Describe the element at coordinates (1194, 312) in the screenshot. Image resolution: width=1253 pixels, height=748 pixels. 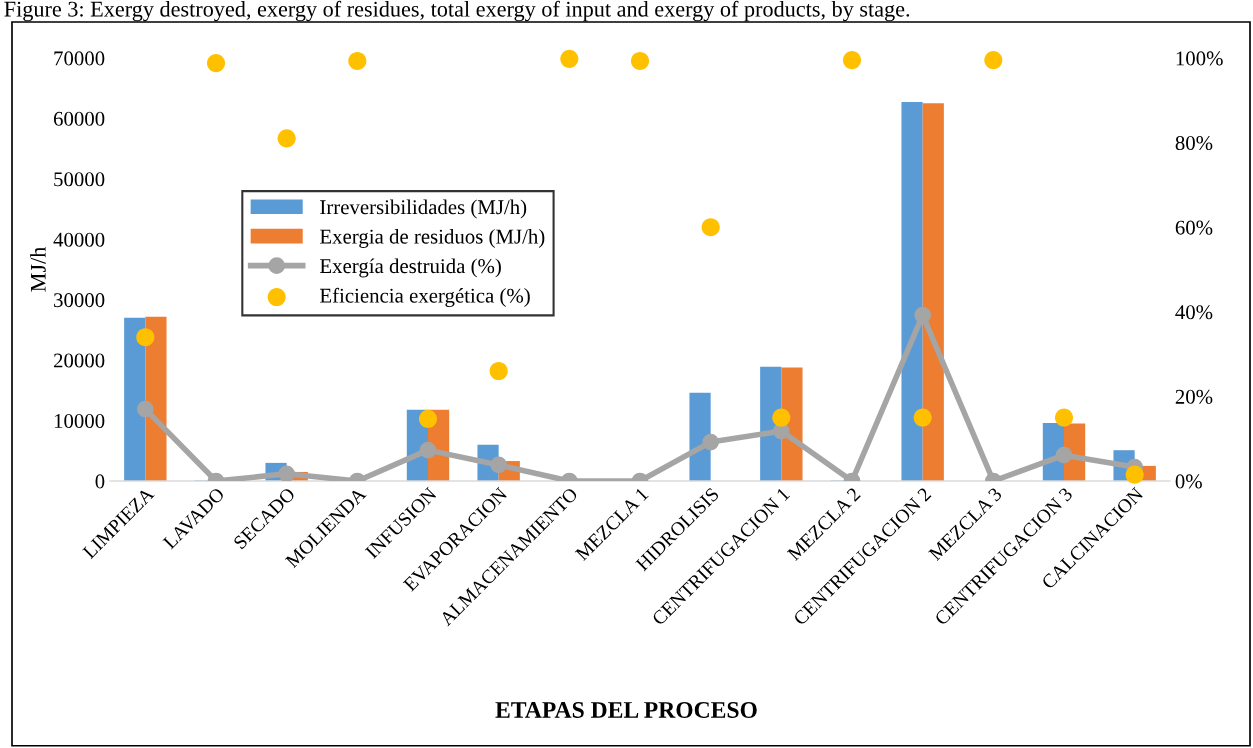
I see `y2-tick-label: 40%` at that location.